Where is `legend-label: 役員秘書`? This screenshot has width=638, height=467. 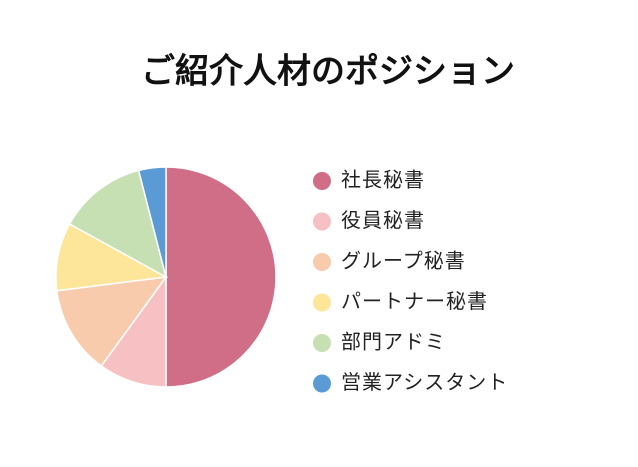
legend-label: 役員秘書 is located at coordinates (383, 220).